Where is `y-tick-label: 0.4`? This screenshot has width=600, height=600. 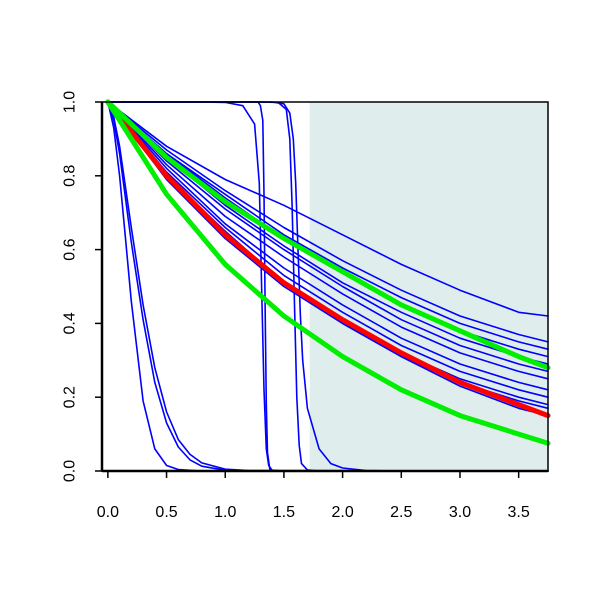
y-tick-label: 0.4 is located at coordinates (70, 323).